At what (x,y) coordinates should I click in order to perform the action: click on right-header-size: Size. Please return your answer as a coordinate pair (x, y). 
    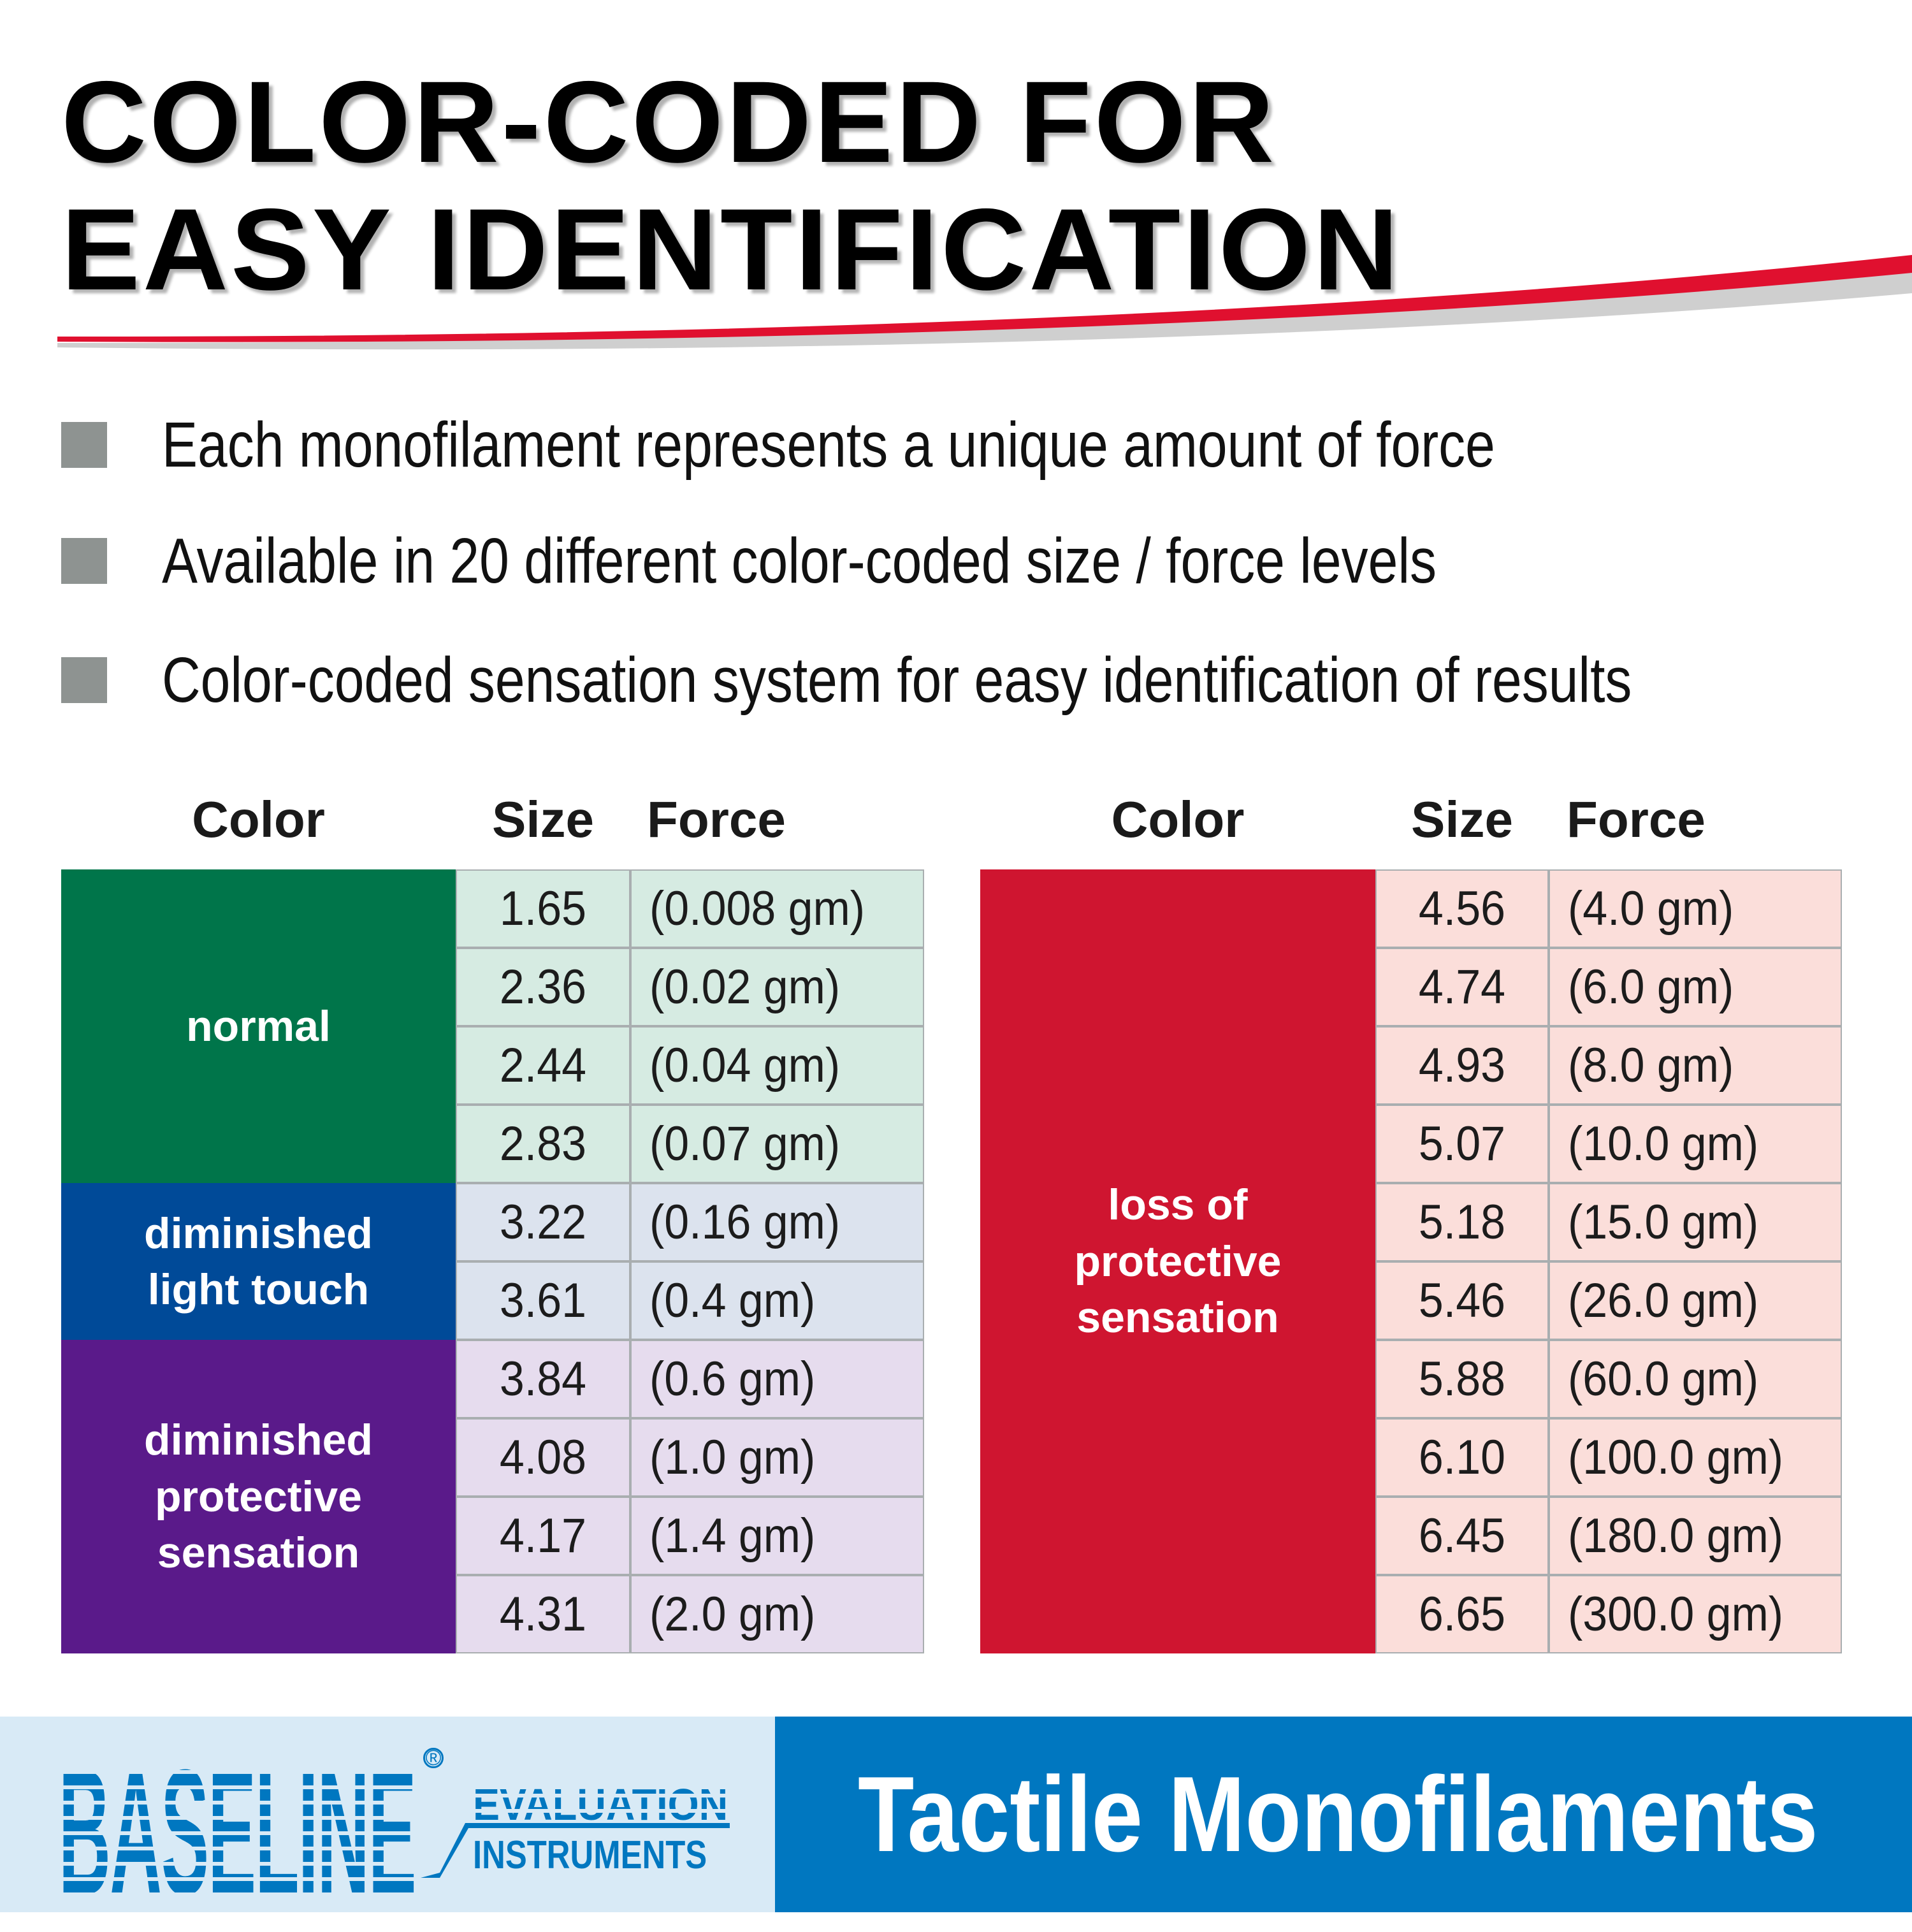
    Looking at the image, I should click on (1462, 819).